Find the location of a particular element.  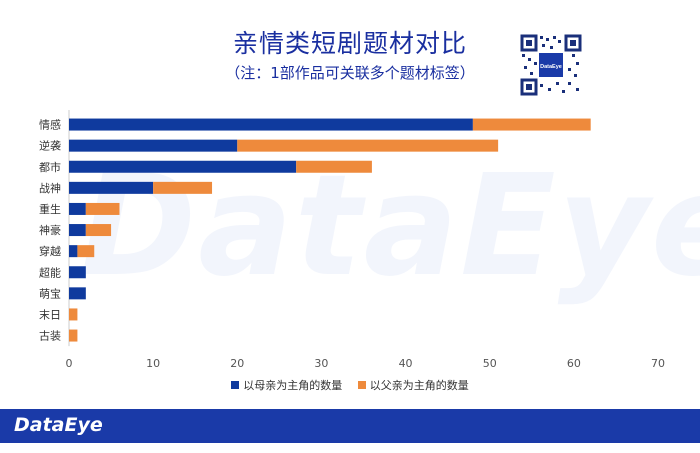

y-tick-label: 情感 is located at coordinates (50, 125).